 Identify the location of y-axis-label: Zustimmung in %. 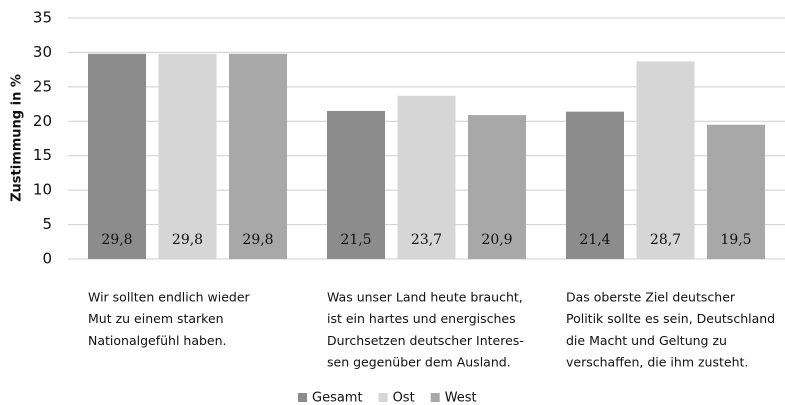
(17, 138).